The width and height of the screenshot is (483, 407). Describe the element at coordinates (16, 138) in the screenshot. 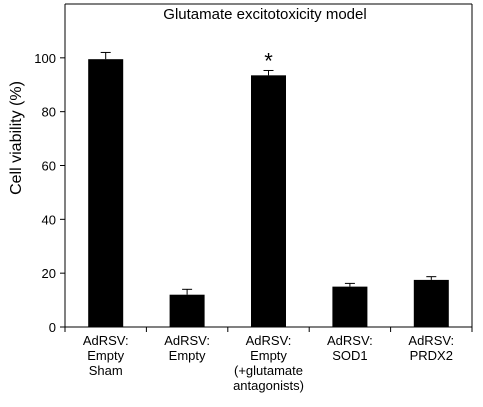

I see `y-axis-label: Cell viability (%)` at that location.